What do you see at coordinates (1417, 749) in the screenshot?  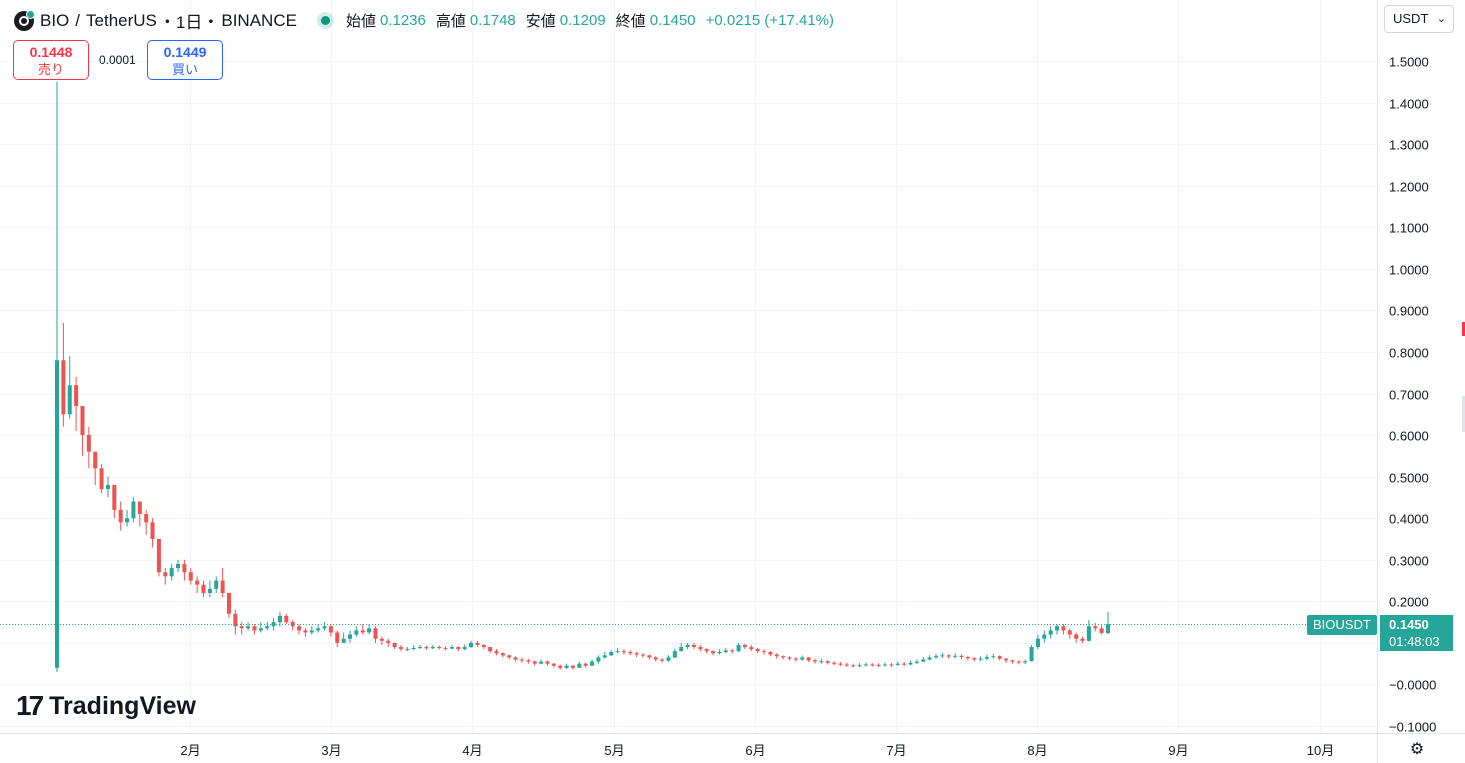 I see `settings-gear-icon: ⚙` at bounding box center [1417, 749].